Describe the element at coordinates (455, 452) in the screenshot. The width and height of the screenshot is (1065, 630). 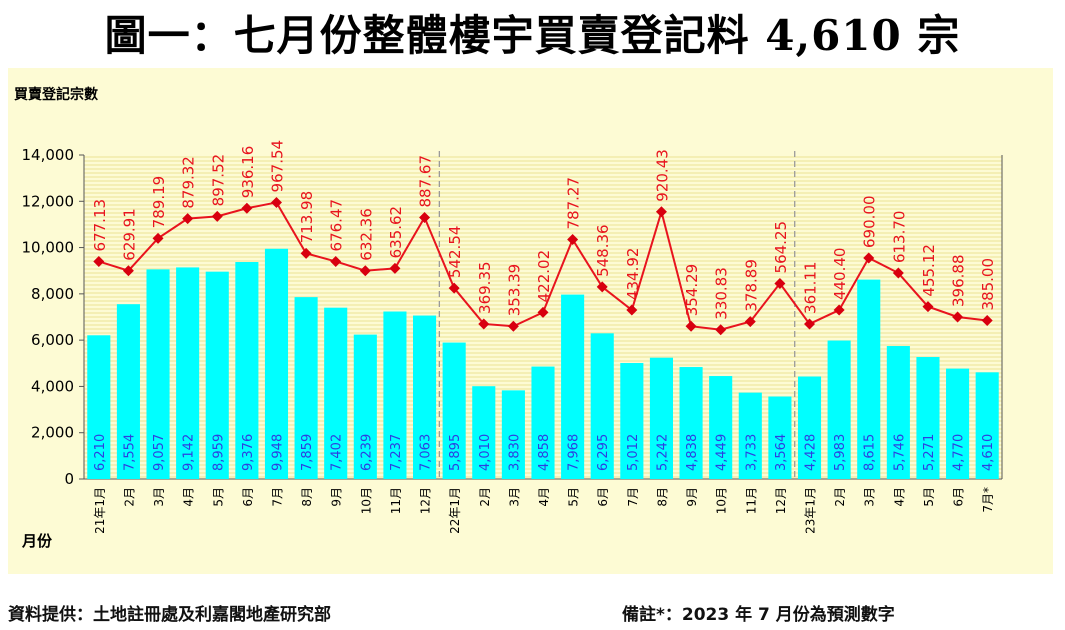
I see `bar-value-label: 5,895` at that location.